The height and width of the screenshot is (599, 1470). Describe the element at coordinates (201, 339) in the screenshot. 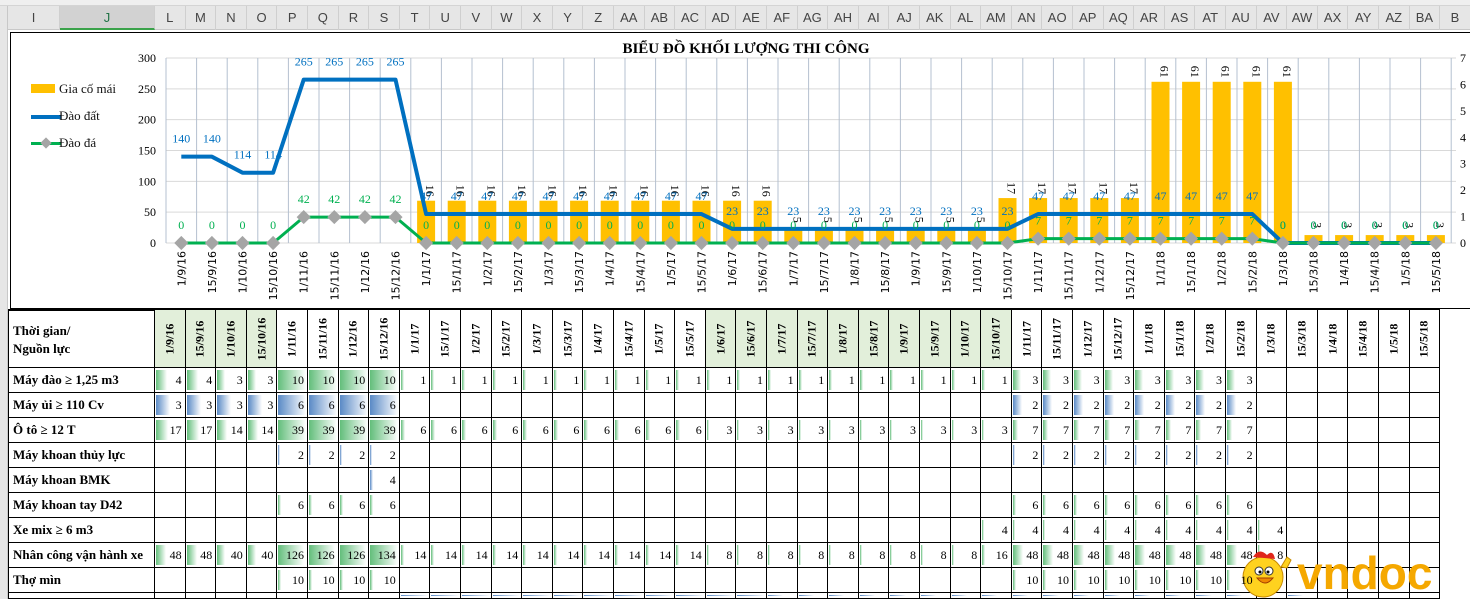

I see `date-header-cell: 15/9/16` at that location.